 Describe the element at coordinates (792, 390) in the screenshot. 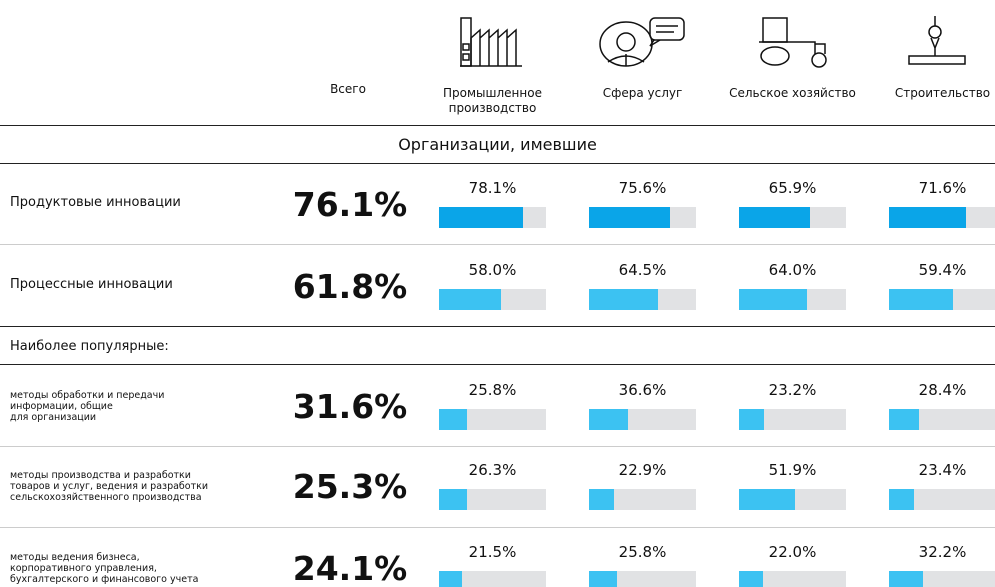

I see `value-label: 23.2%` at that location.